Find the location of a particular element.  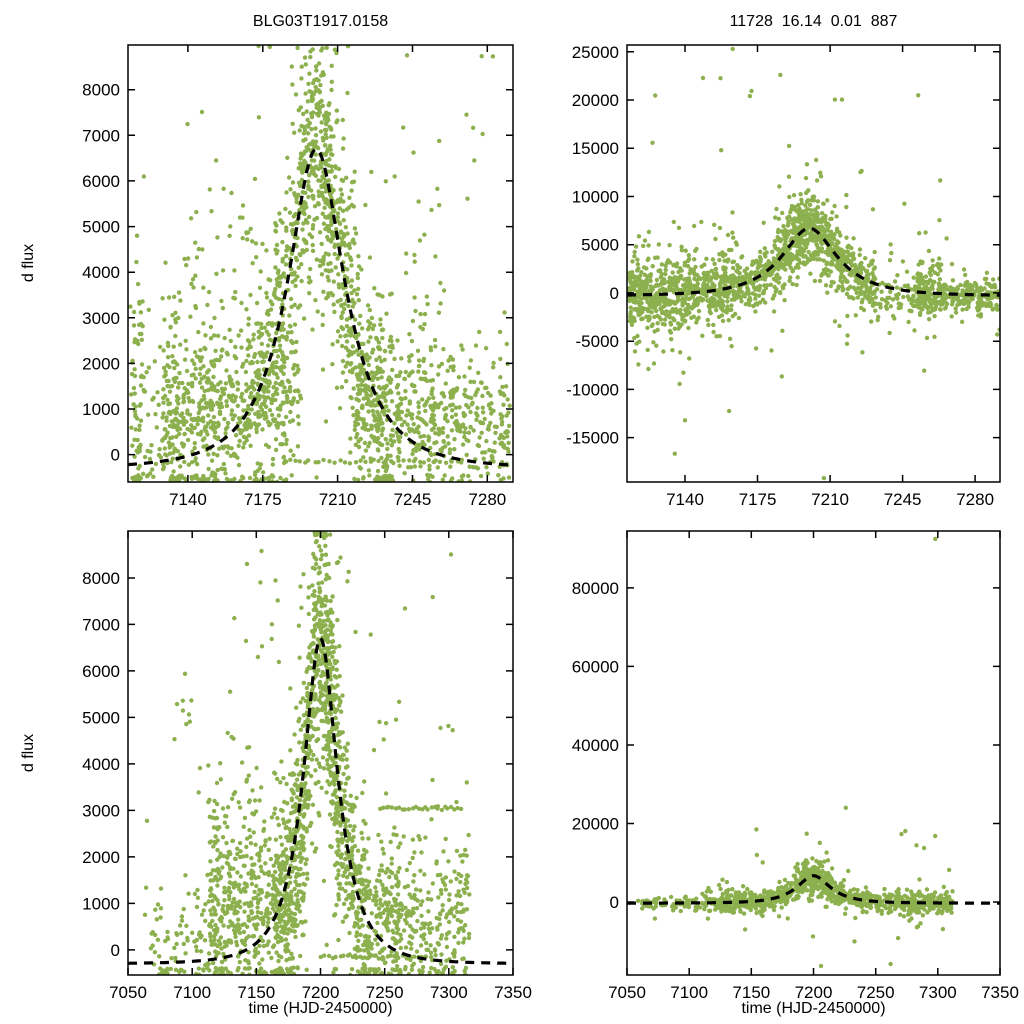

svg-text: 60000 is located at coordinates (595, 666).